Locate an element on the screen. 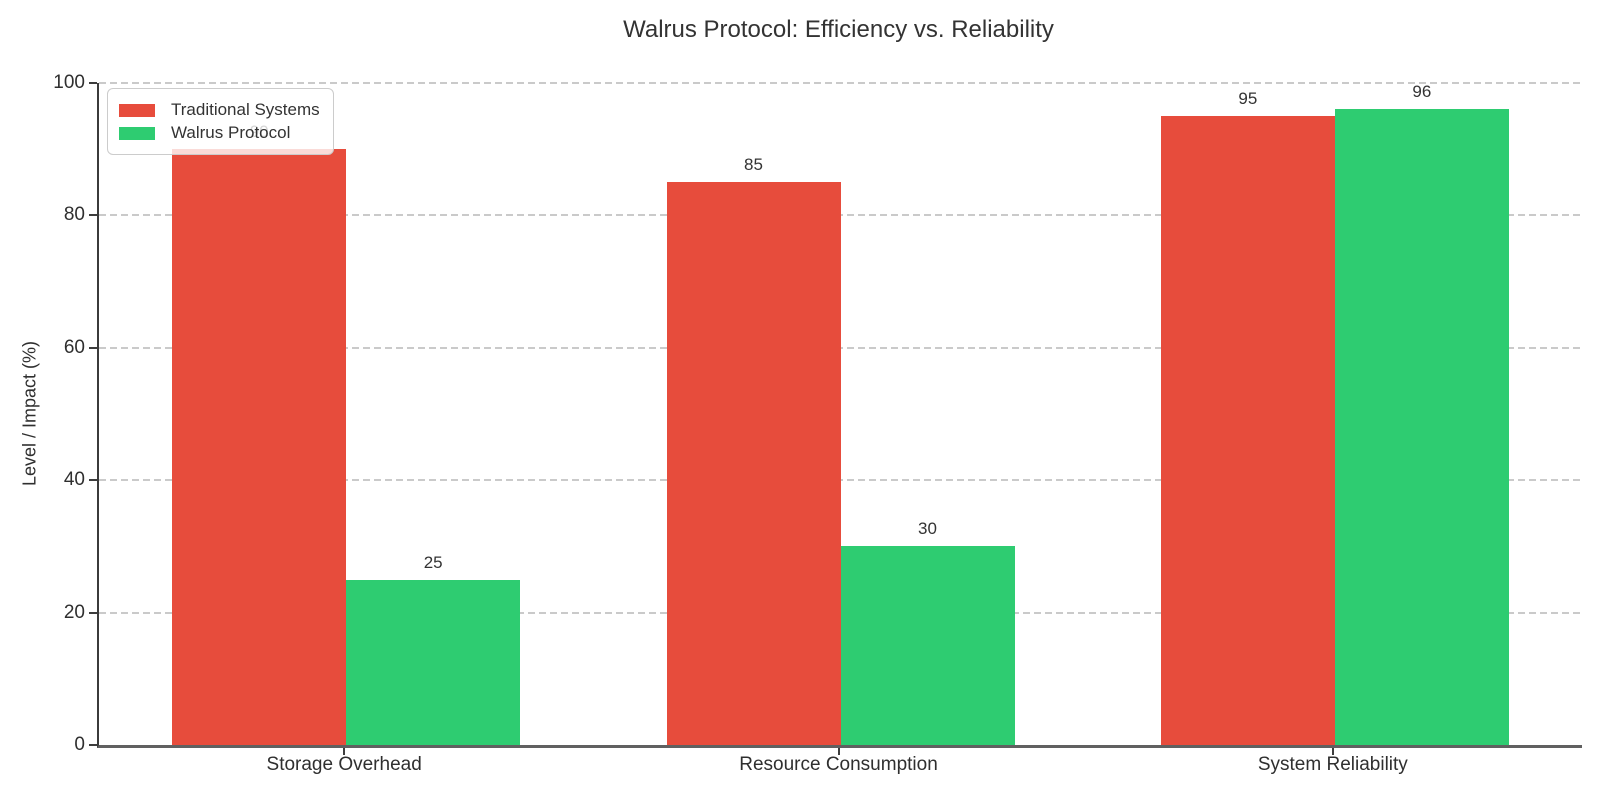 This screenshot has width=1600, height=800. legend-swatch-red is located at coordinates (137, 110).